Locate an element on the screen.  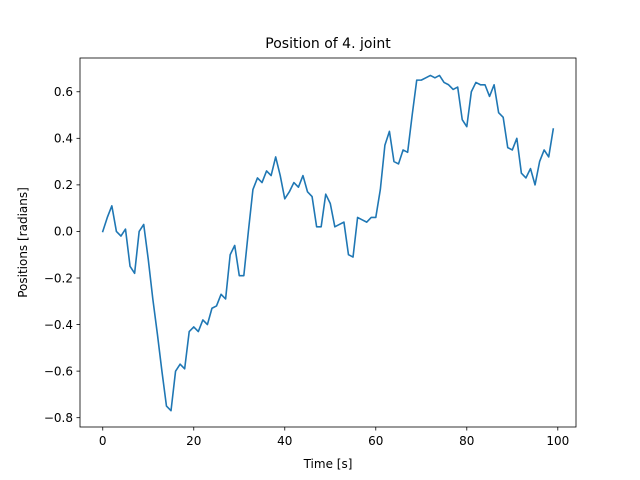
y-tick-label: −0.8 is located at coordinates (58, 418).